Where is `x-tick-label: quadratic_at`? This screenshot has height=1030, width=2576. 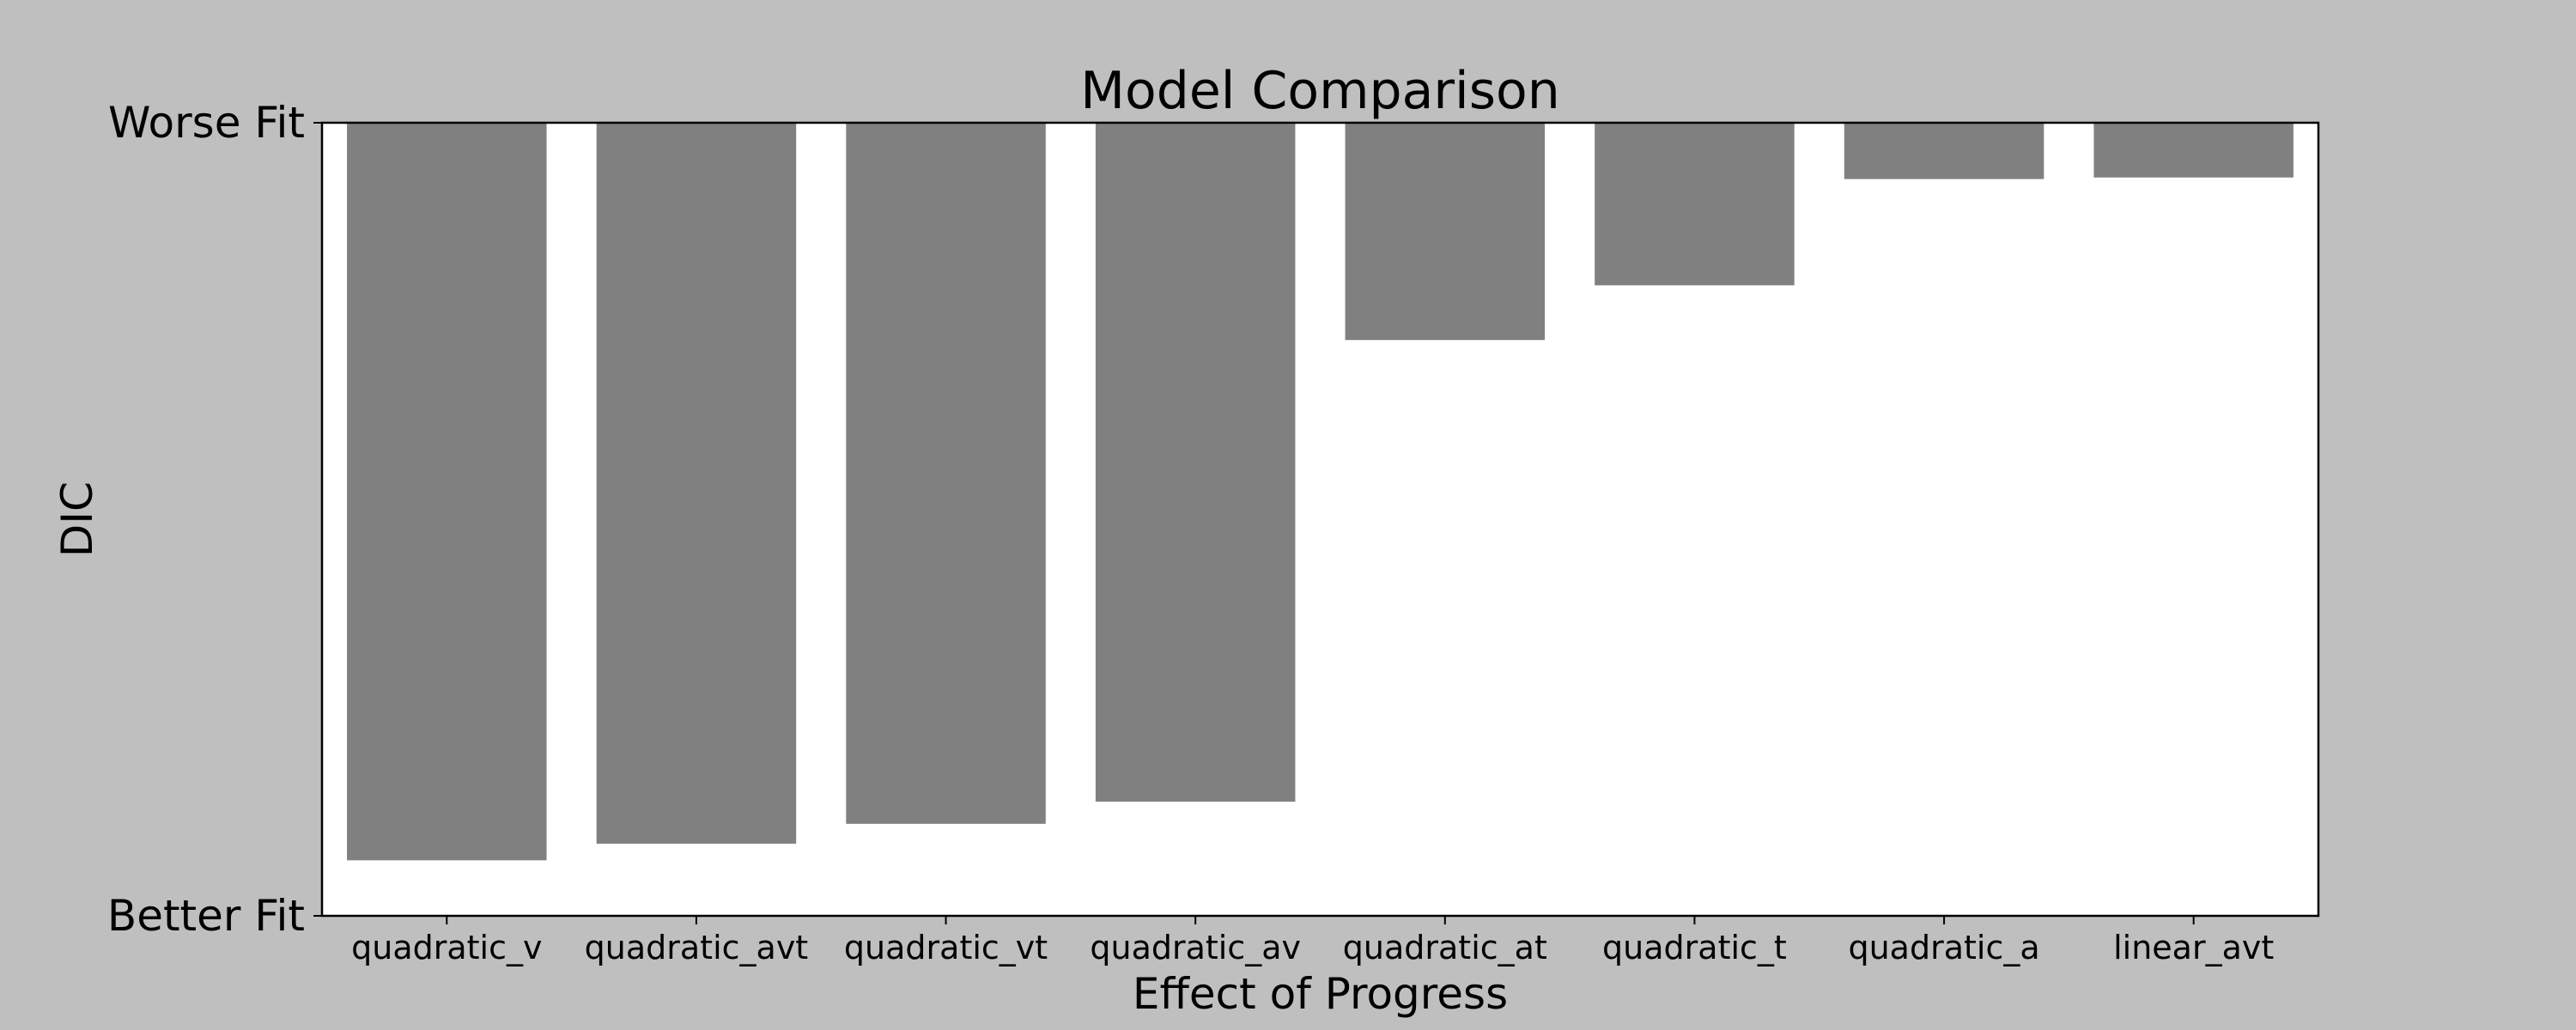
x-tick-label: quadratic_at is located at coordinates (1445, 947).